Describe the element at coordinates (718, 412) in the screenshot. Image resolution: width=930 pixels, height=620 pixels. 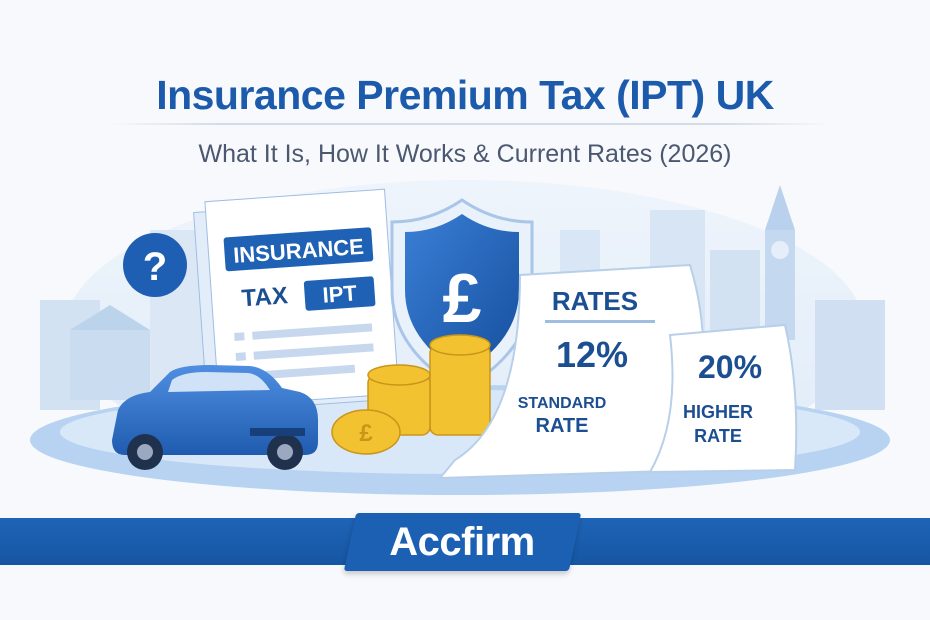
I see `svg-text: HIGHER` at that location.